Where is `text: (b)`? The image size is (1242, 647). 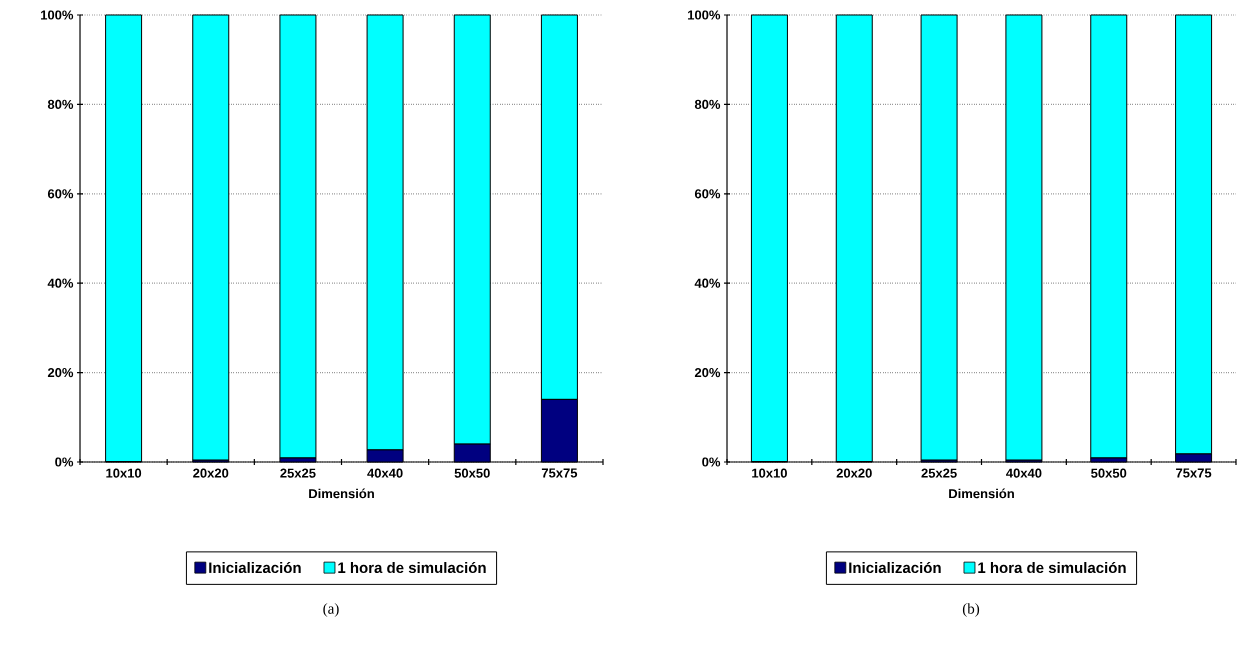
text: (b) is located at coordinates (971, 610).